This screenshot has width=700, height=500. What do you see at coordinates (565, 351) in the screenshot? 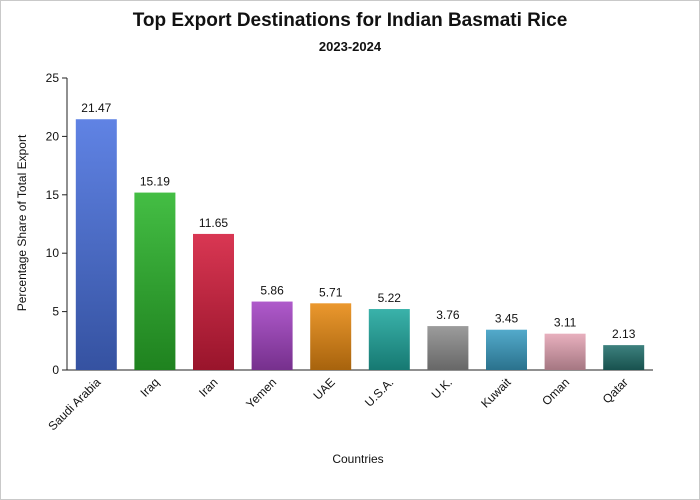
I see `bar-oman` at bounding box center [565, 351].